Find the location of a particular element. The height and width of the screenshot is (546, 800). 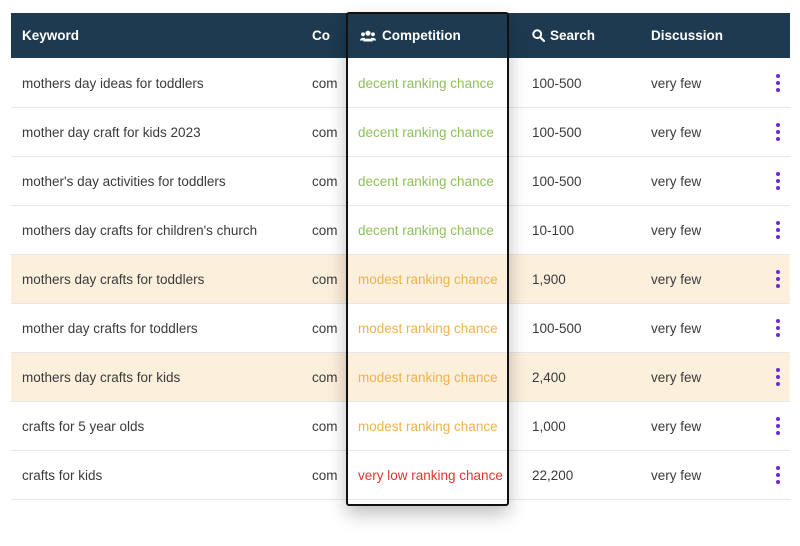

table-header: Keyword Co Competition is located at coordinates (400, 35).